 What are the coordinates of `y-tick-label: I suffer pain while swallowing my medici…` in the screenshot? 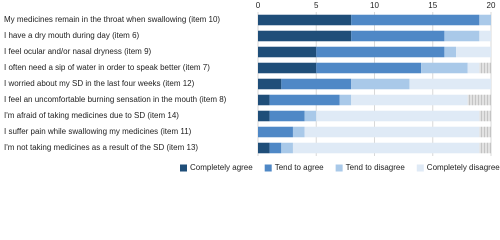 It's located at (98, 131).